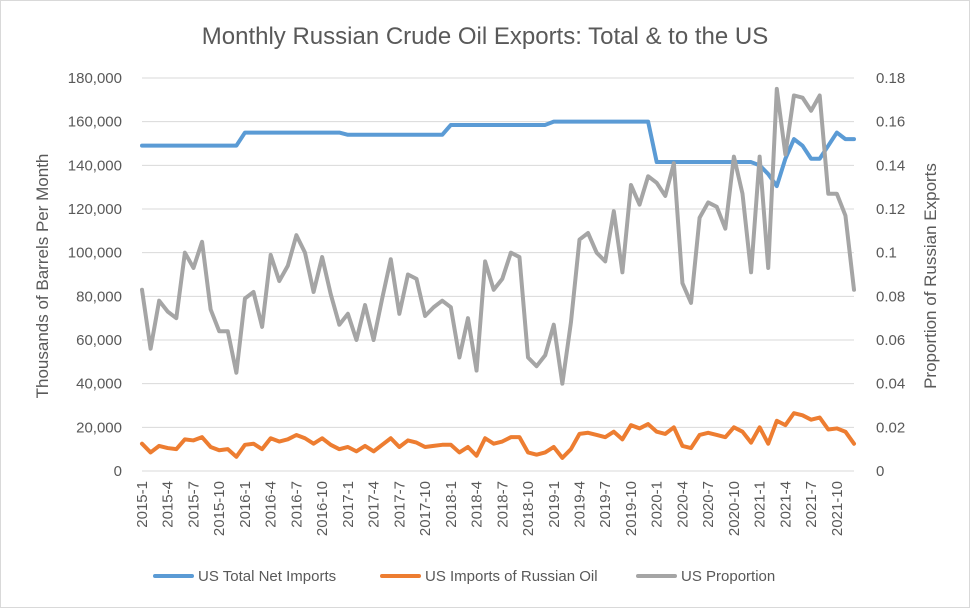  I want to click on x-tick-label: 2021-4, so click(785, 504).